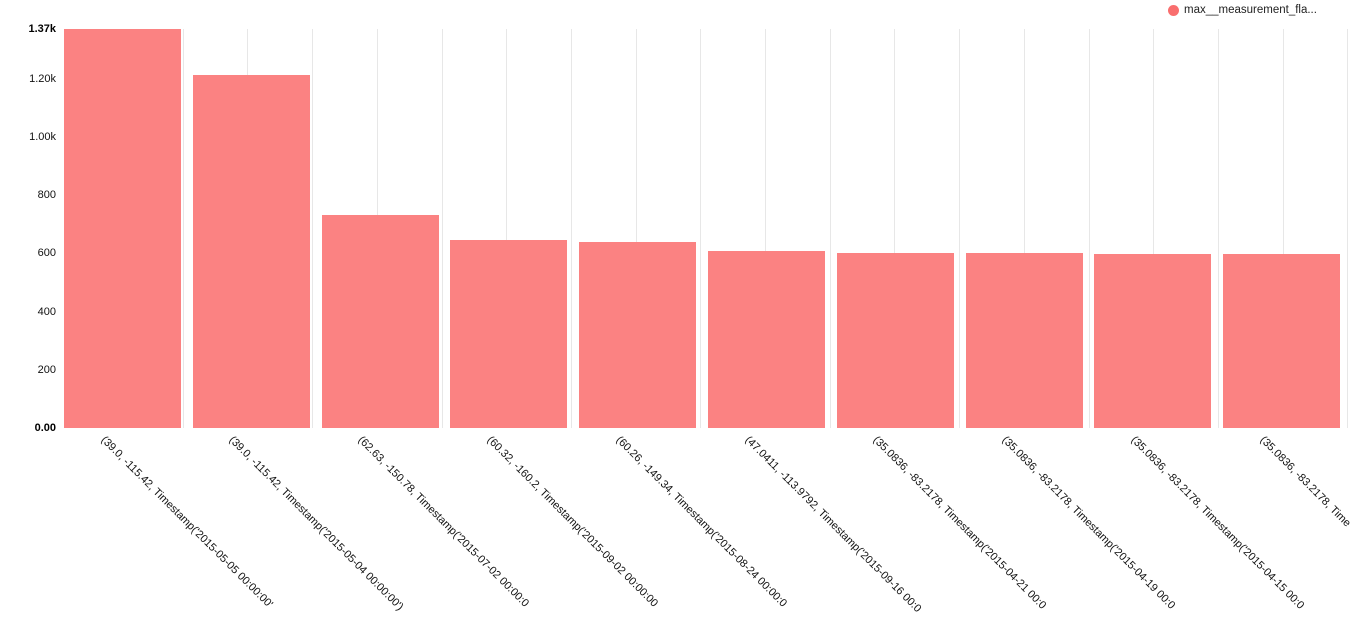  Describe the element at coordinates (45, 428) in the screenshot. I see `y-tick-label: 0.00` at that location.